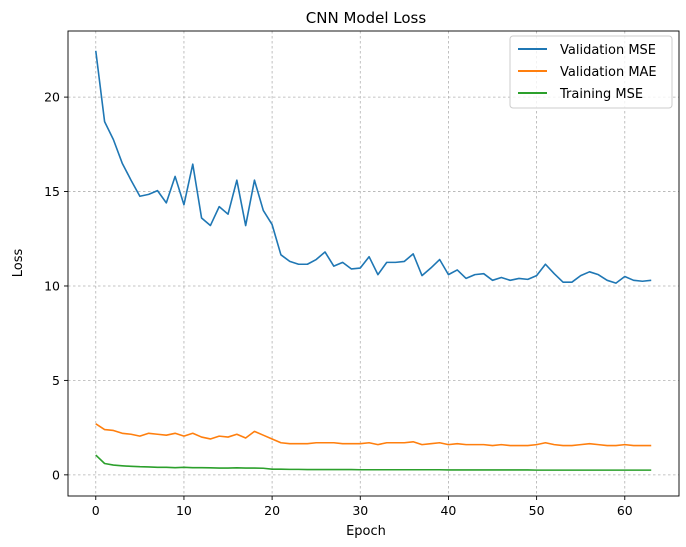  Describe the element at coordinates (625, 510) in the screenshot. I see `x-tick-label: 60` at that location.